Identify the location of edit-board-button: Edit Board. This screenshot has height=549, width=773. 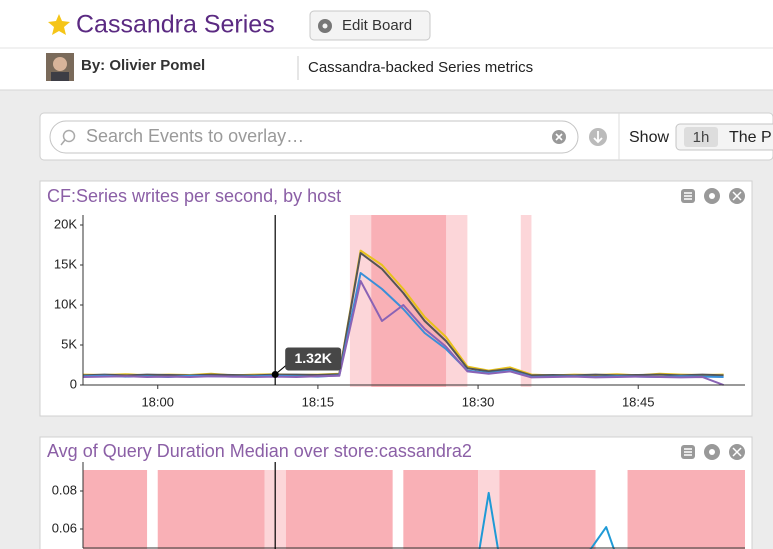
(370, 25).